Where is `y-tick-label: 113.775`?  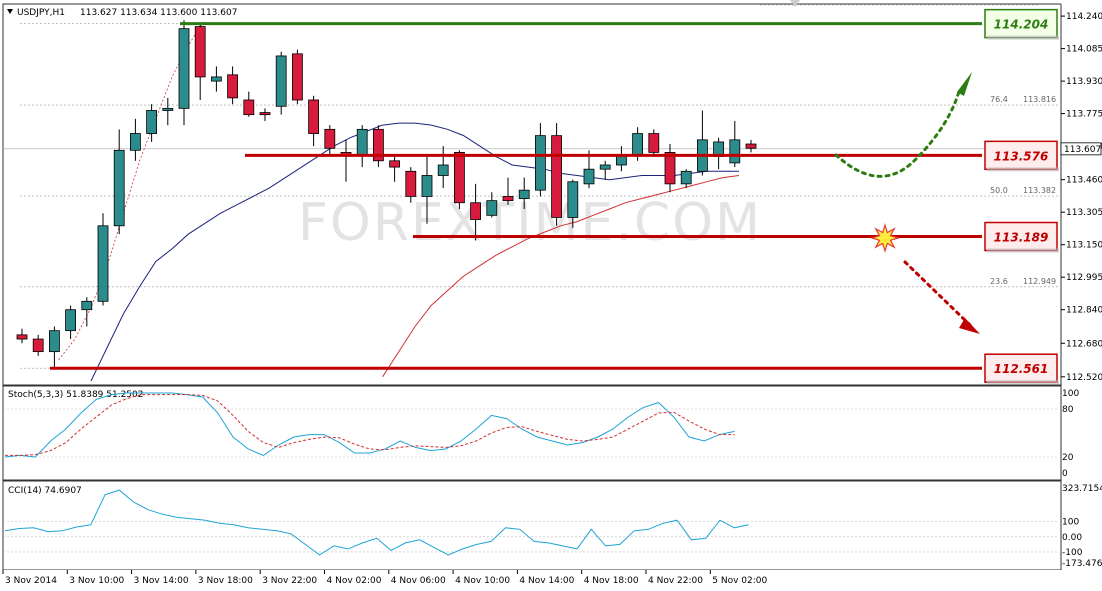
y-tick-label: 113.775 is located at coordinates (1084, 115).